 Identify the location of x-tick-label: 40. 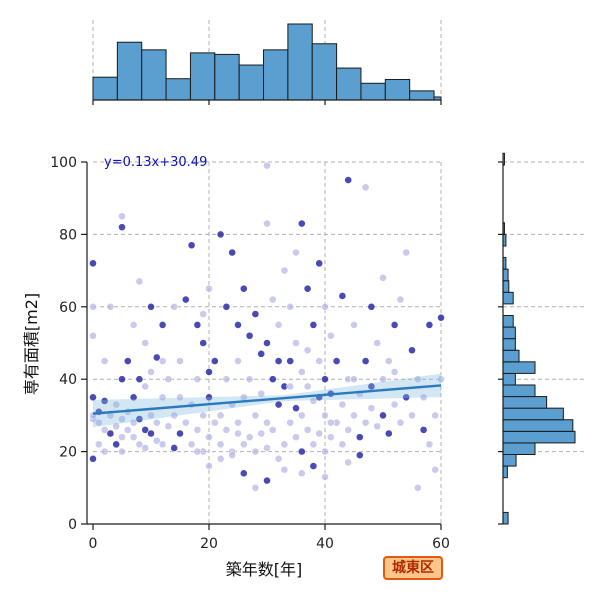
(325, 544).